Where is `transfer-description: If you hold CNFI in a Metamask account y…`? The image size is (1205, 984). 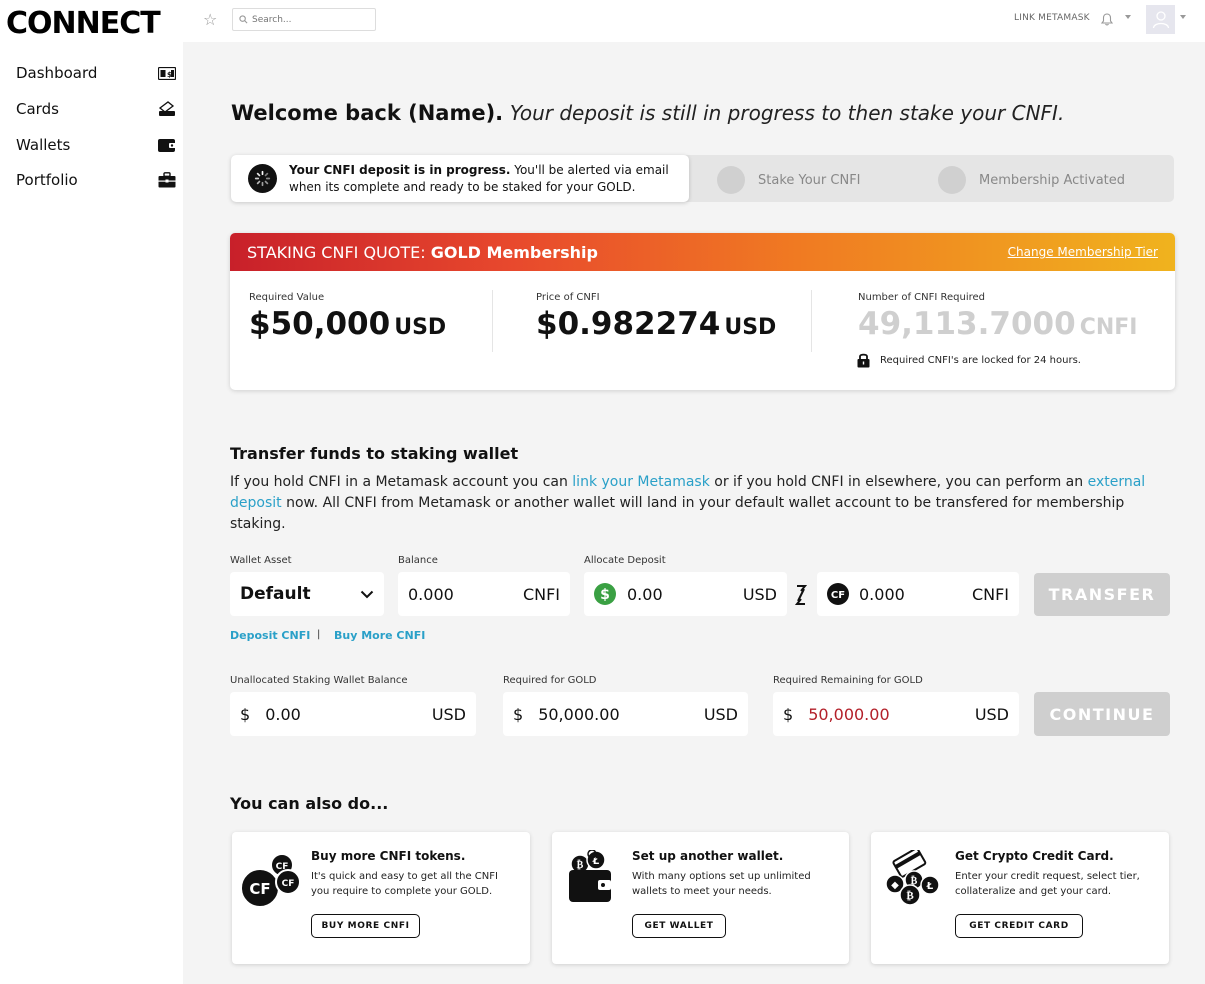 transfer-description: If you hold CNFI in a Metamask account y… is located at coordinates (688, 503).